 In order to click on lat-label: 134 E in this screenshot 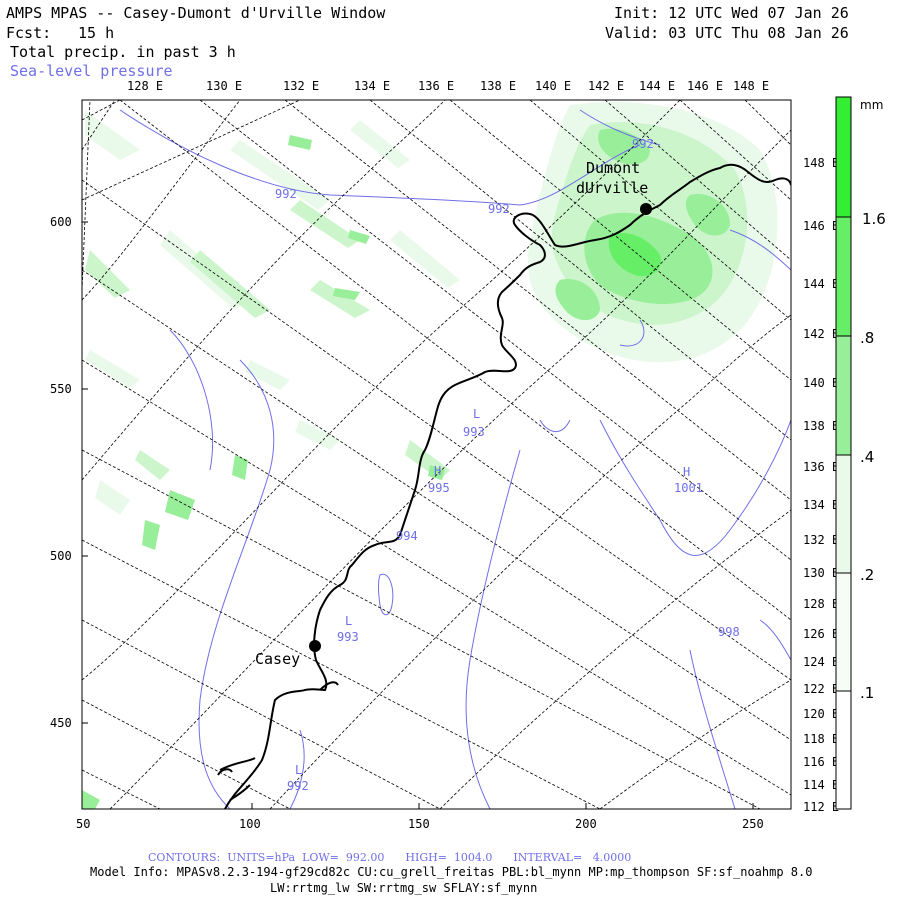, I will do `click(821, 505)`.